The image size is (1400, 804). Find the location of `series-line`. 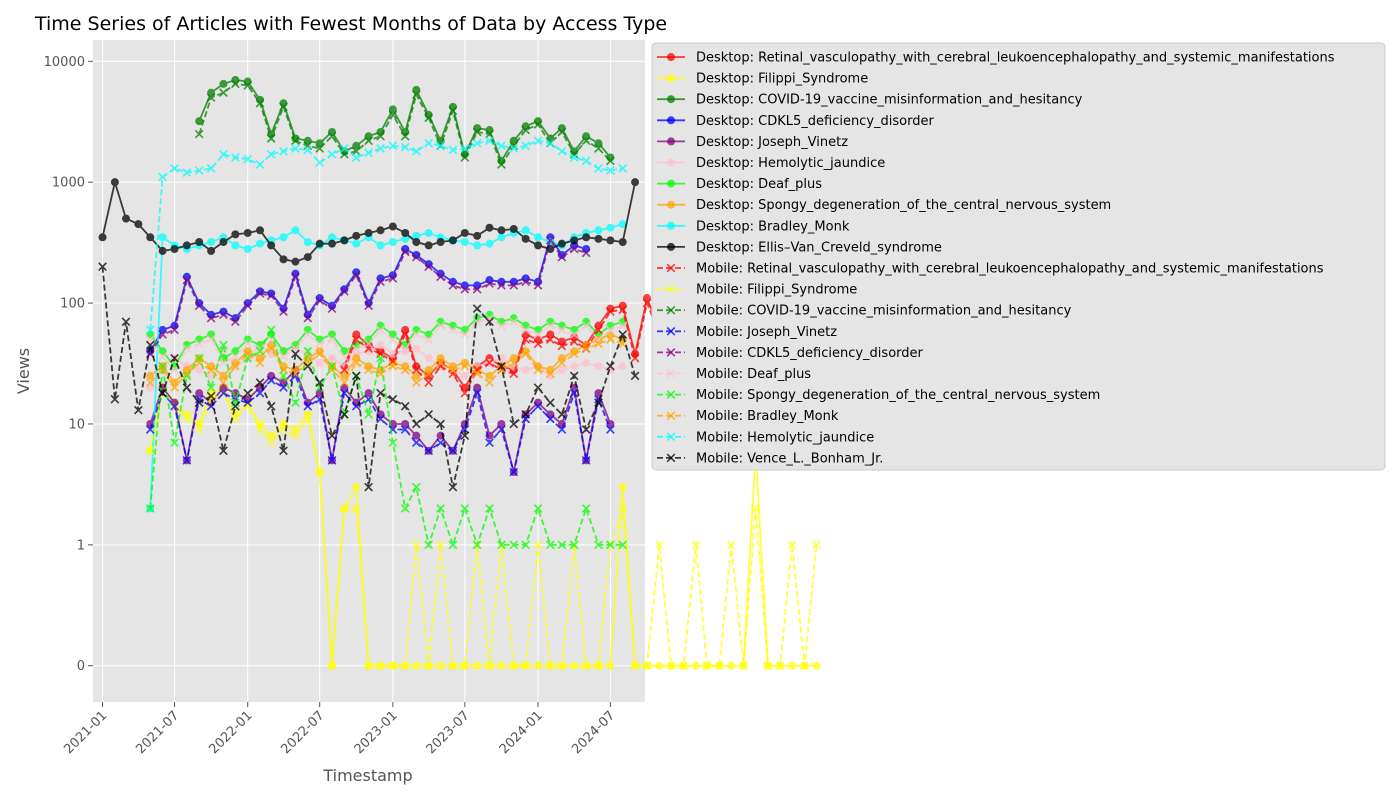

series-line is located at coordinates (380, 423).